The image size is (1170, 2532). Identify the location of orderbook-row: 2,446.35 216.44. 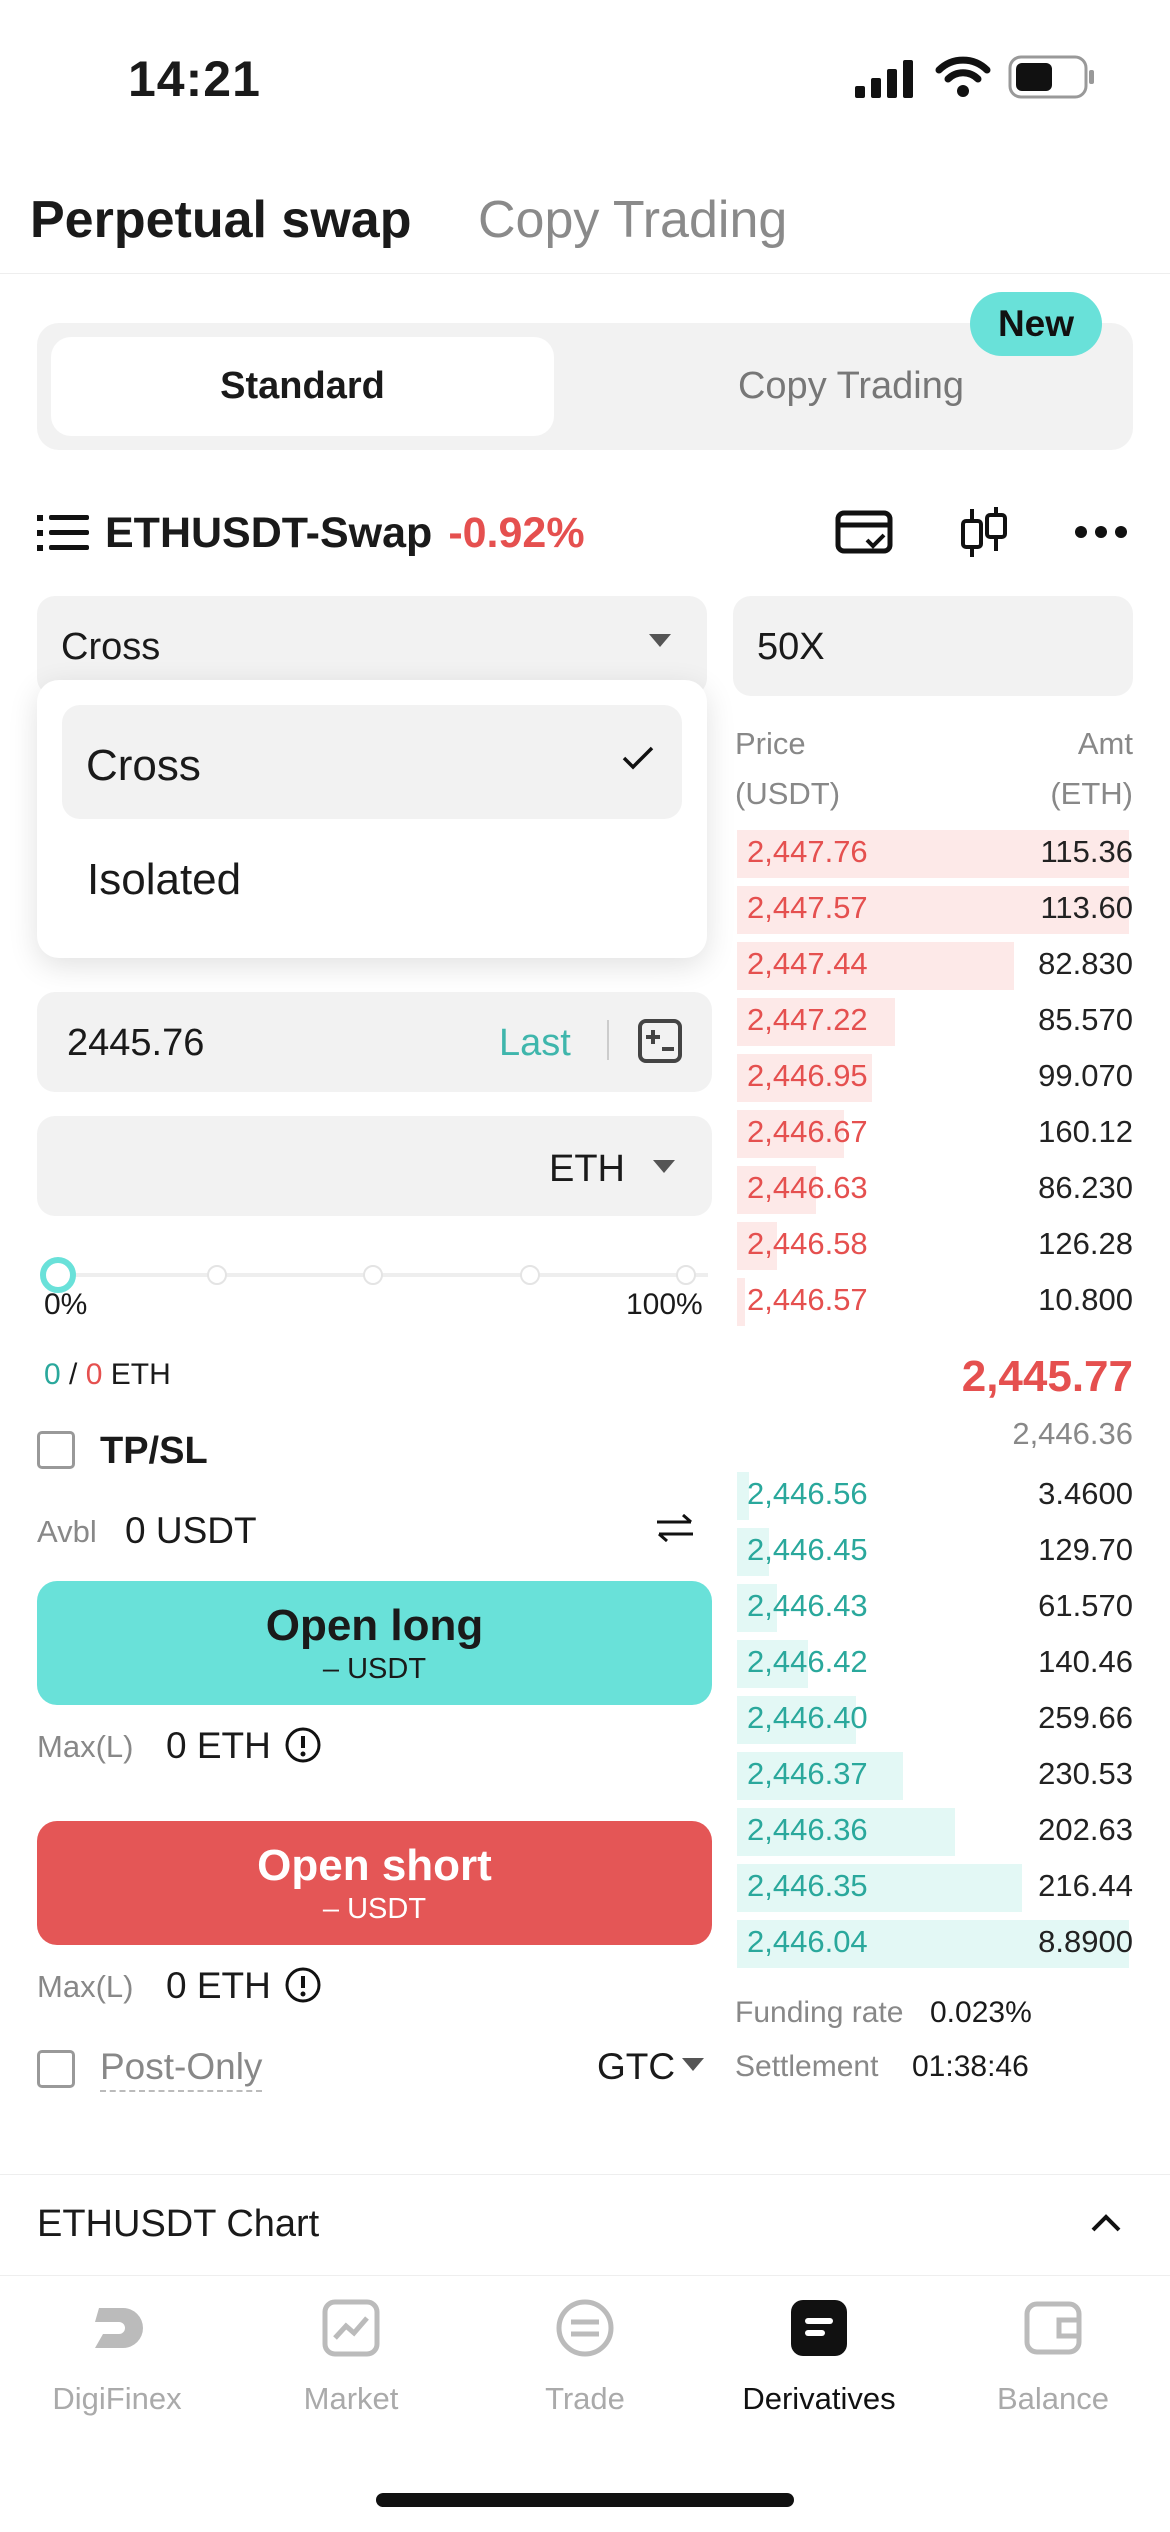
(935, 1888).